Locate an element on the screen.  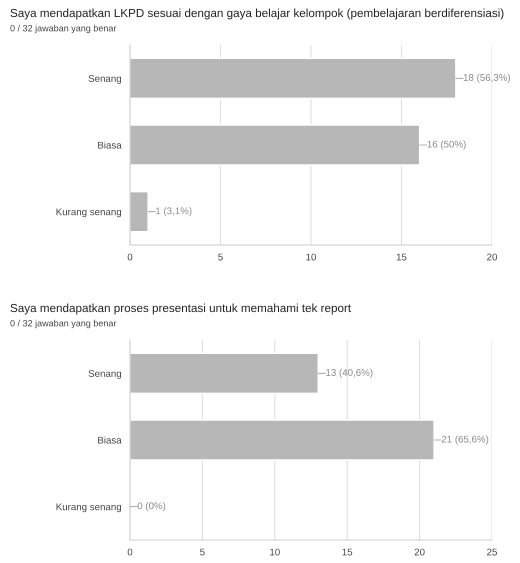
data-label: 1 (3,1%) is located at coordinates (174, 211).